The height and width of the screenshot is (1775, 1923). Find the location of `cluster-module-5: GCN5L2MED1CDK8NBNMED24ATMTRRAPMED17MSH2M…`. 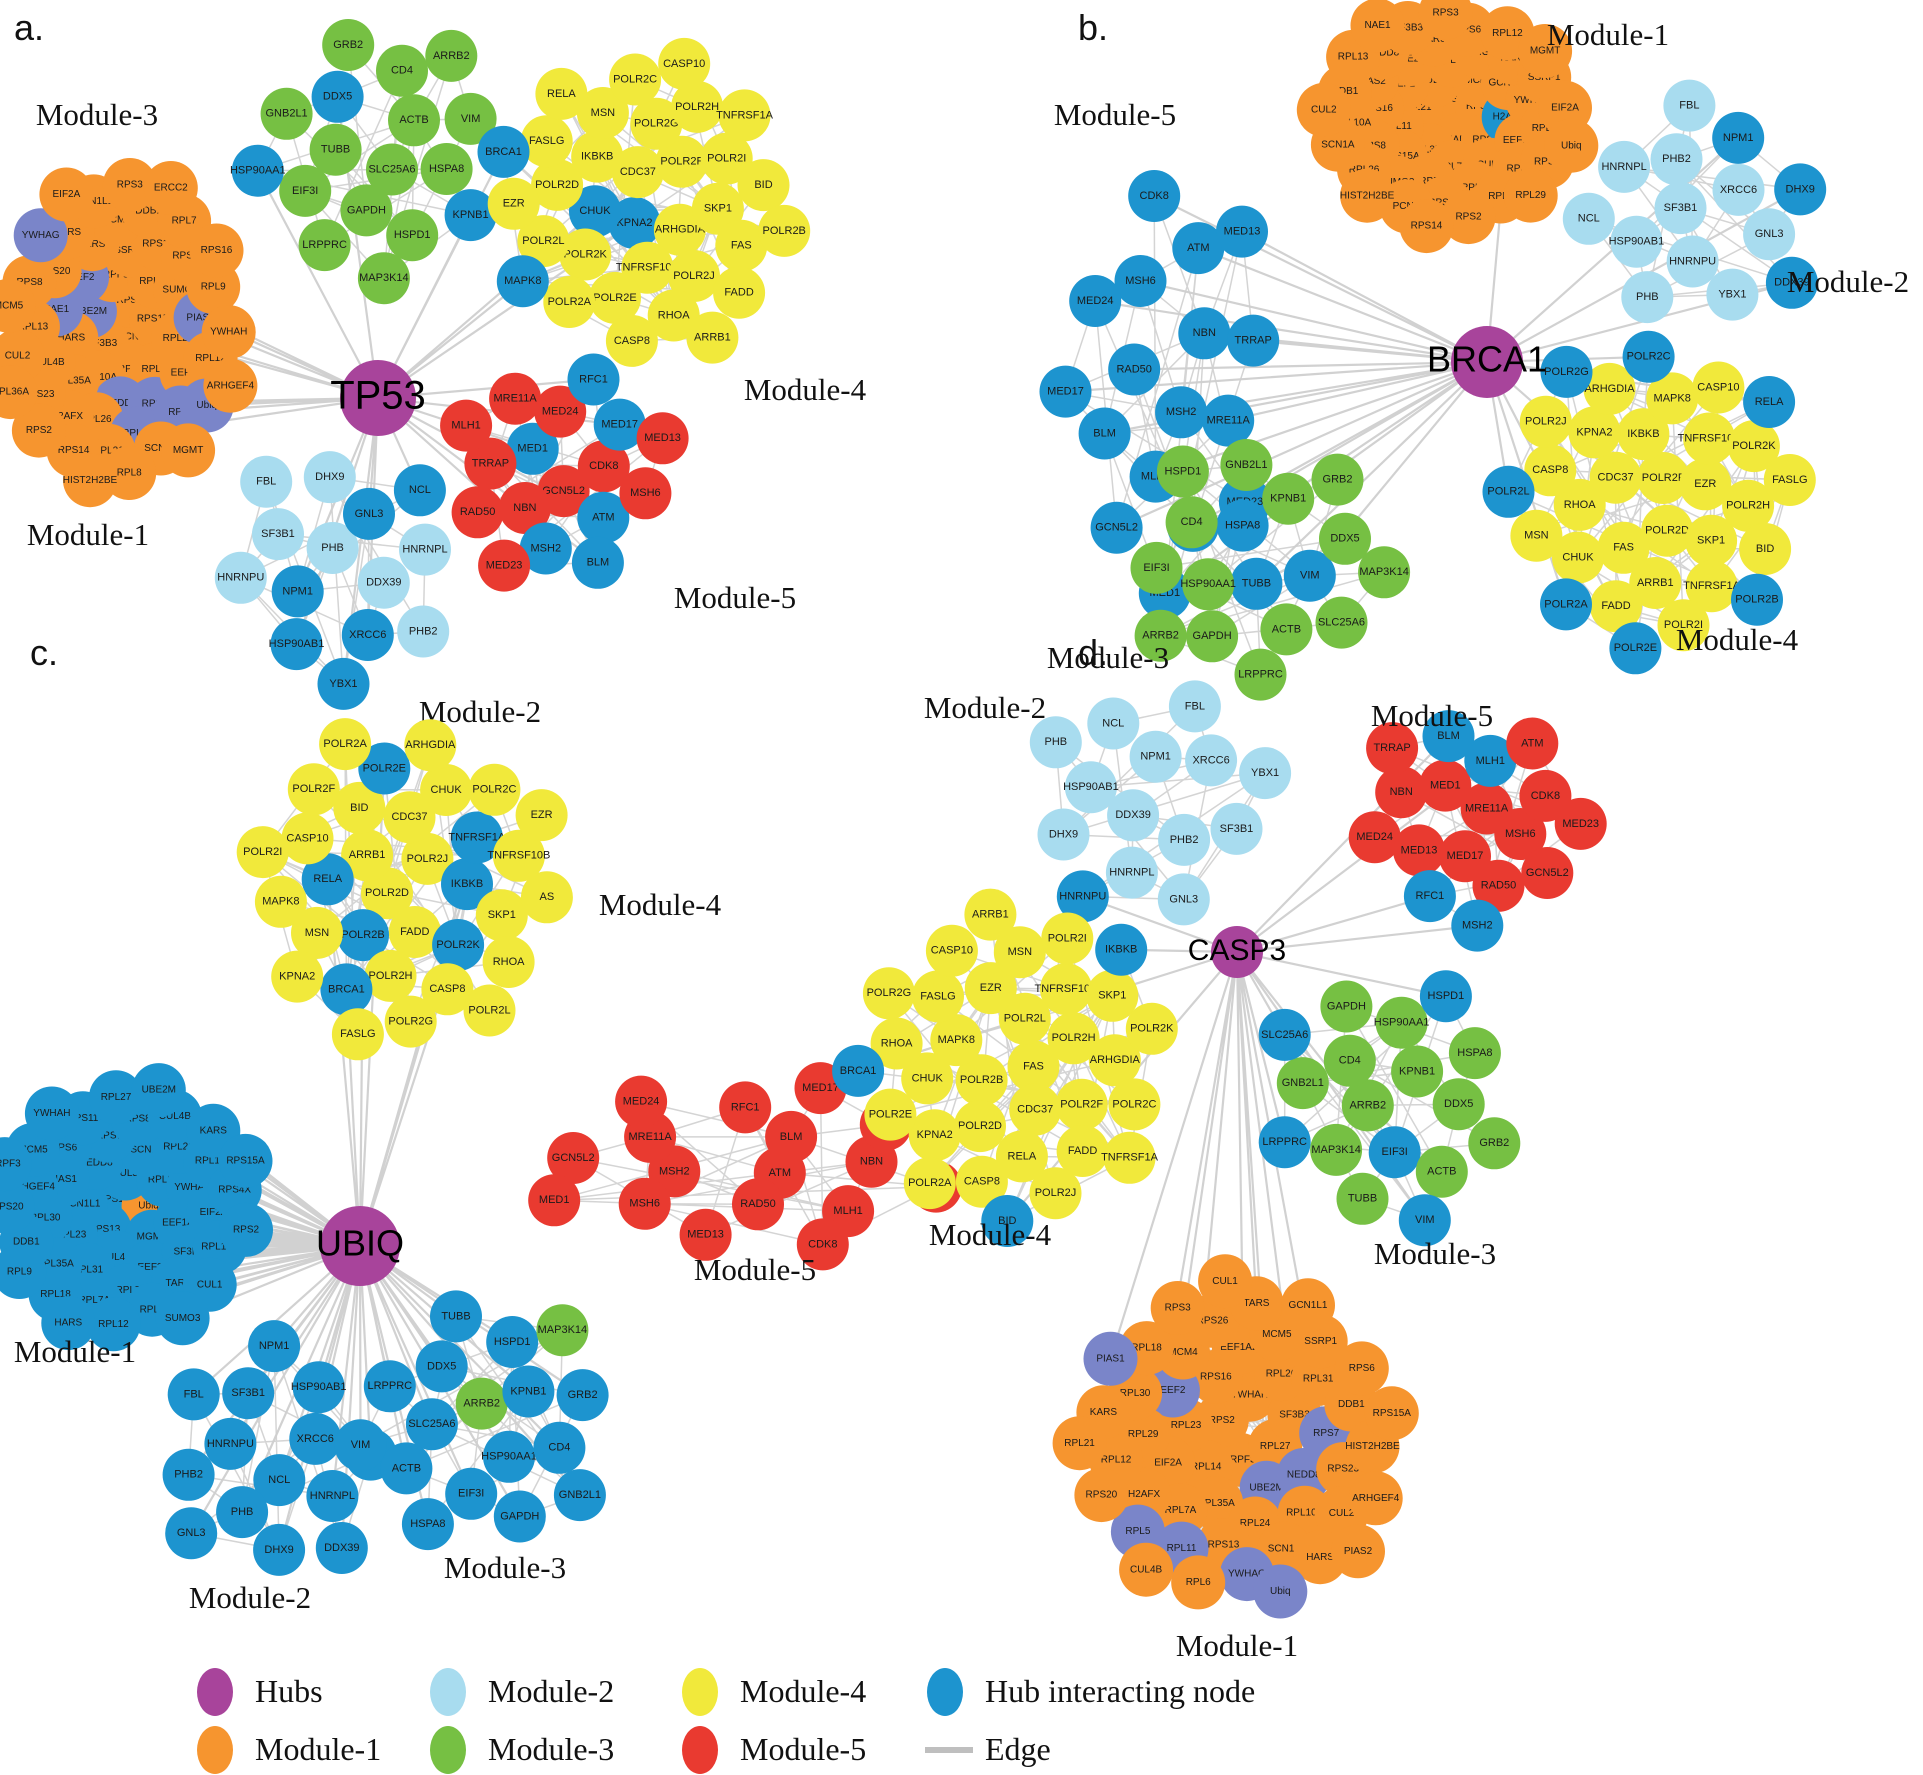

cluster-module-5: GCN5L2MED1CDK8NBNMED24ATMTRRAPMED17MSH2M… is located at coordinates (618, 484).